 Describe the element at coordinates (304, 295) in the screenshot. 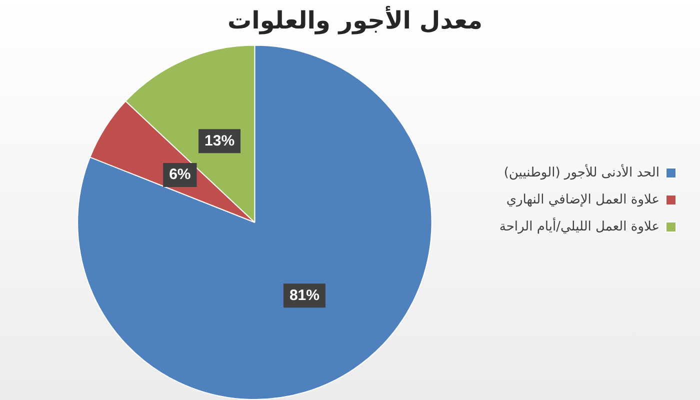

I see `data-label: 81%` at that location.